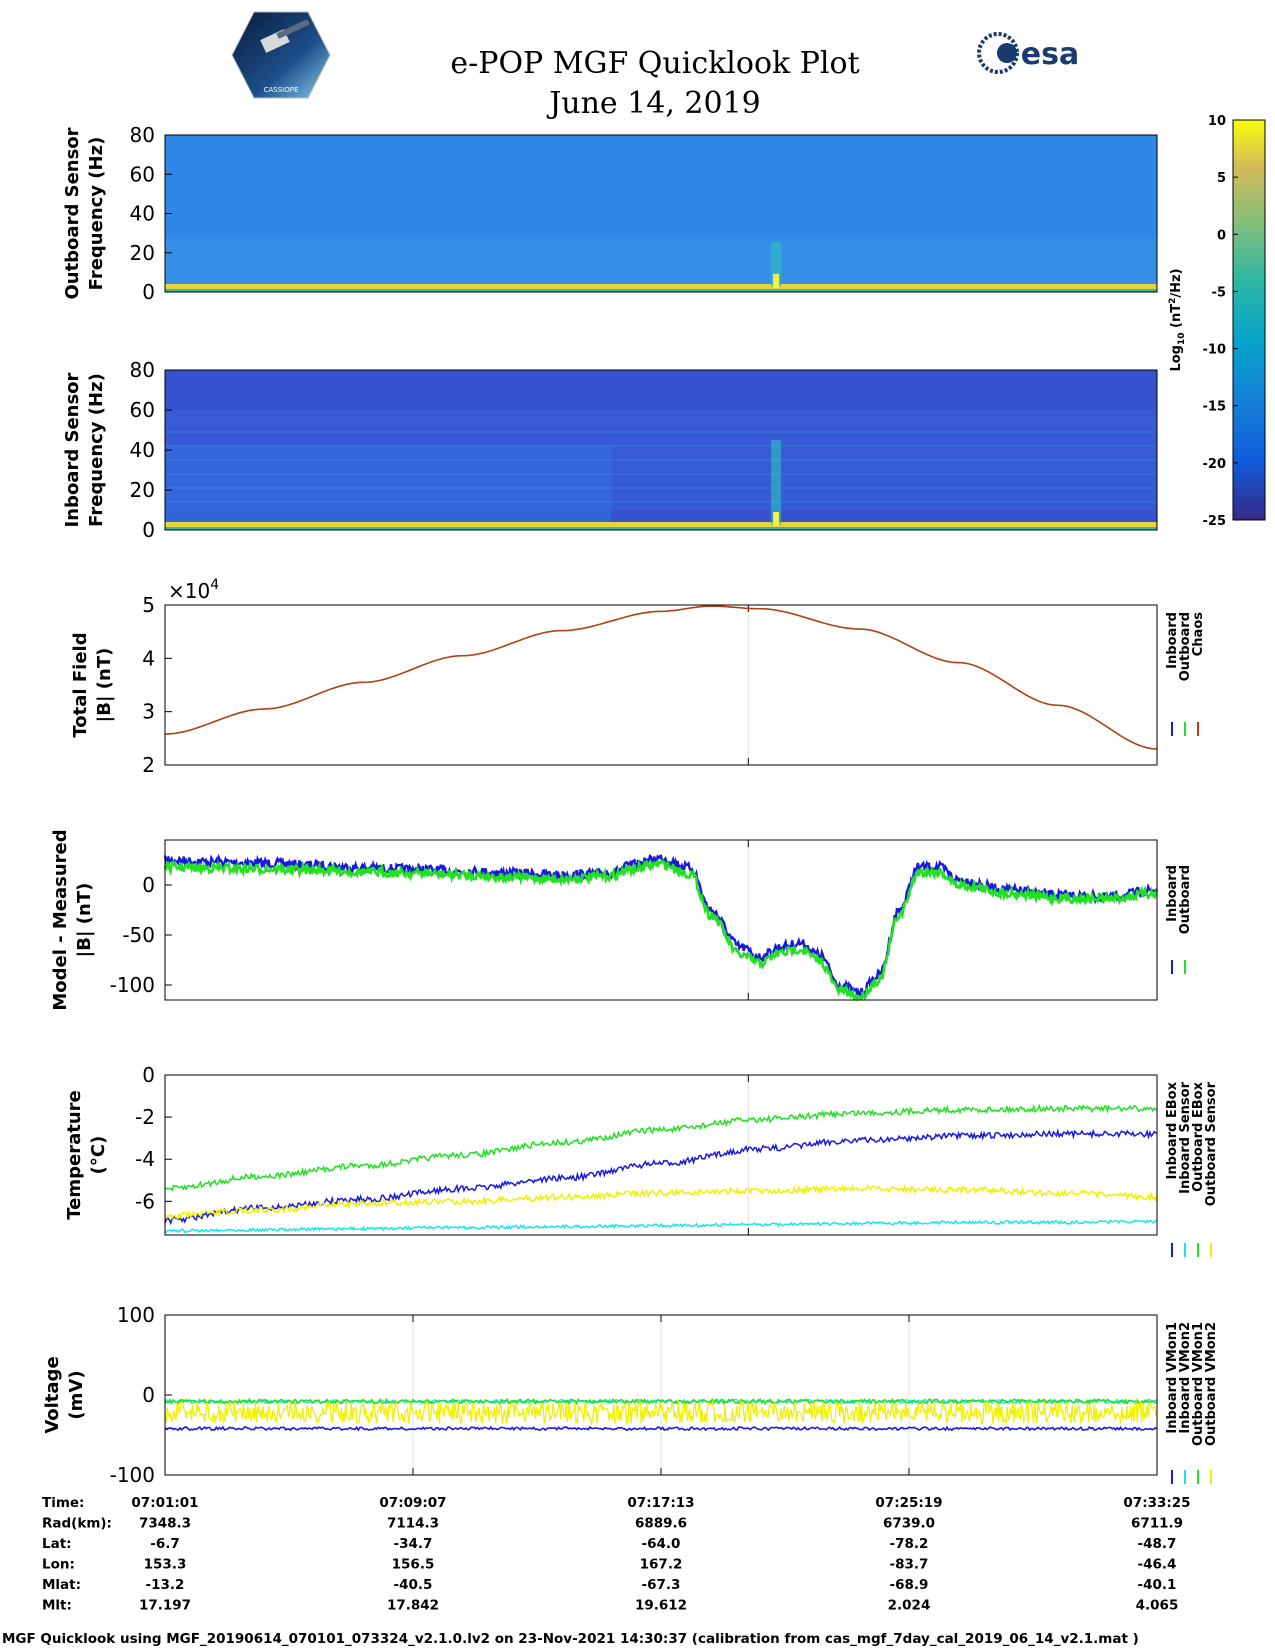 This screenshot has height=1650, width=1275. I want to click on axis-label-line: Model - Measured, so click(60, 919).